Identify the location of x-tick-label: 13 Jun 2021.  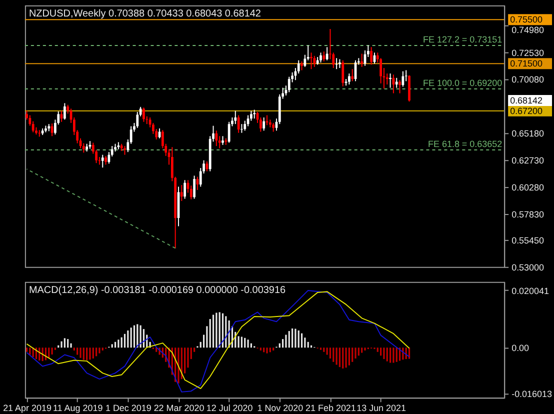
(381, 408).